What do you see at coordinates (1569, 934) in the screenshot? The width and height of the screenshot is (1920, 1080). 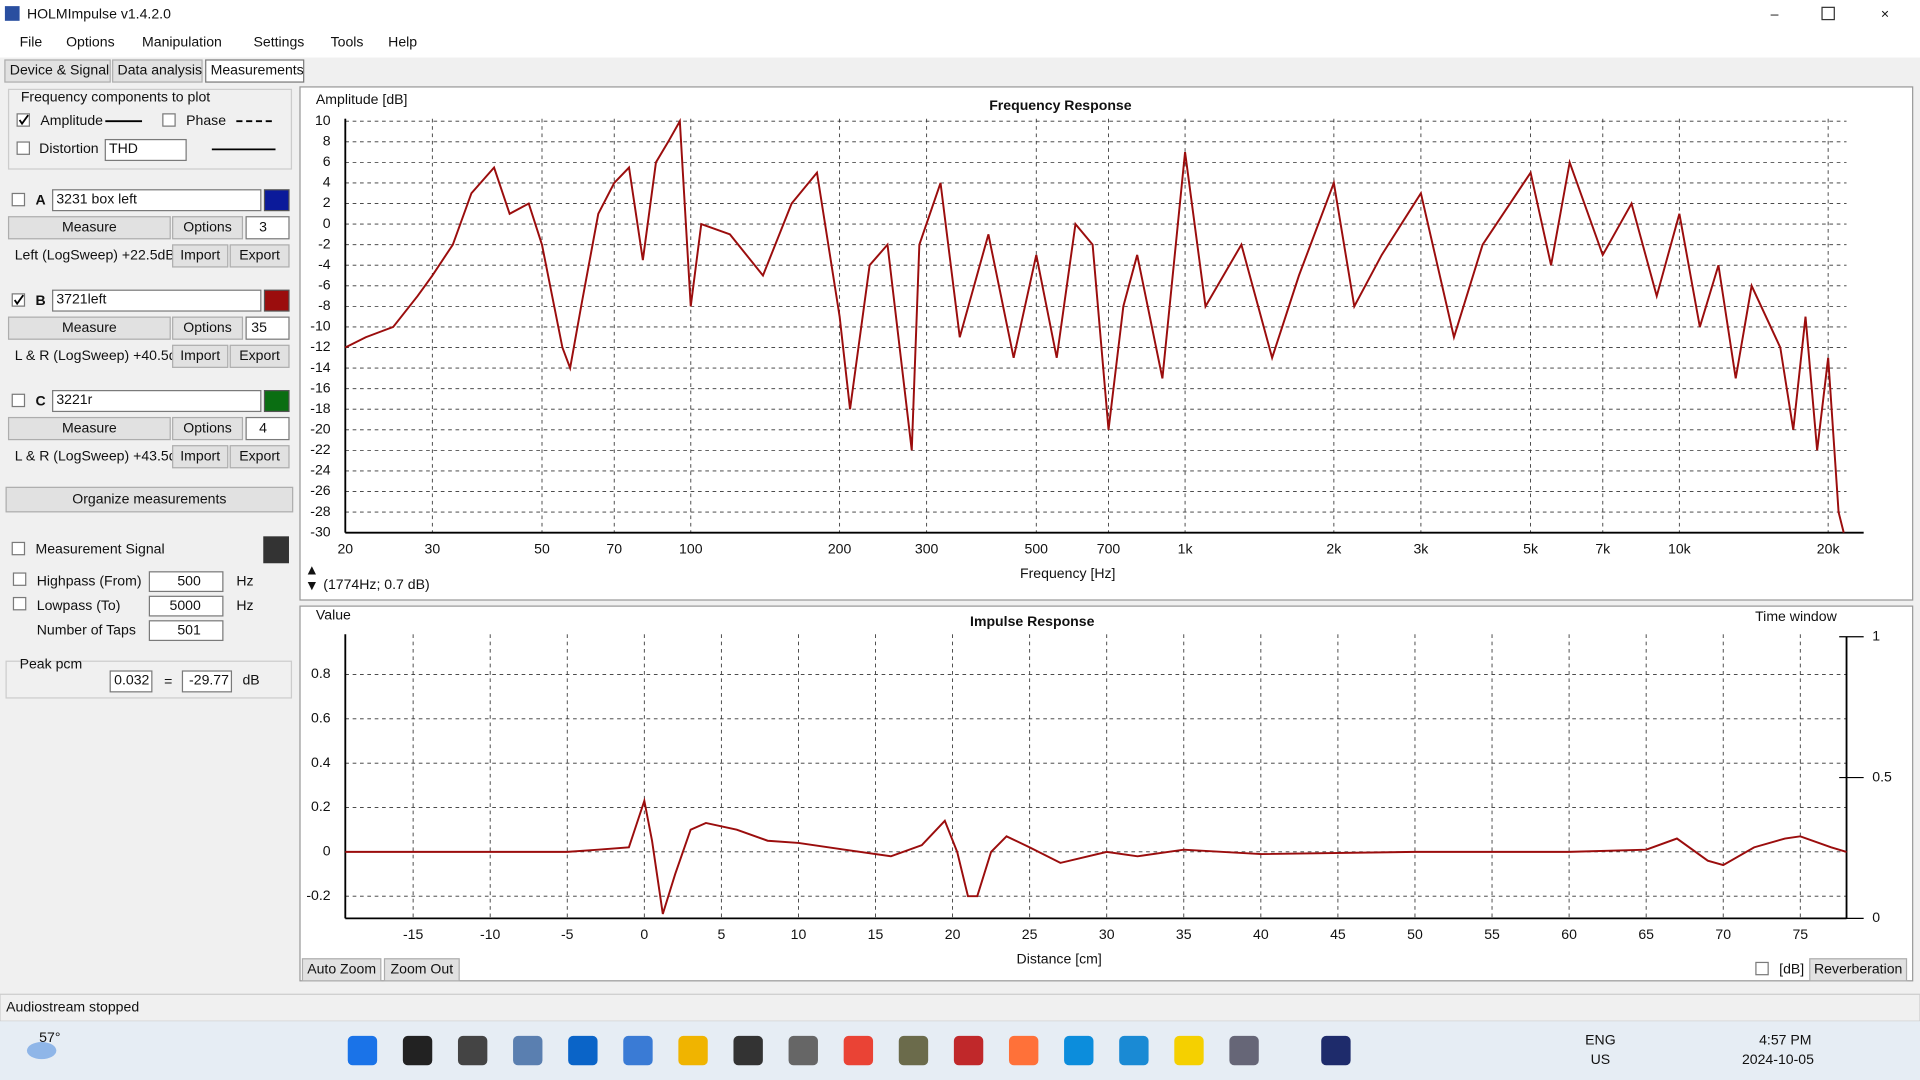 I see `x-tick-label: 60` at bounding box center [1569, 934].